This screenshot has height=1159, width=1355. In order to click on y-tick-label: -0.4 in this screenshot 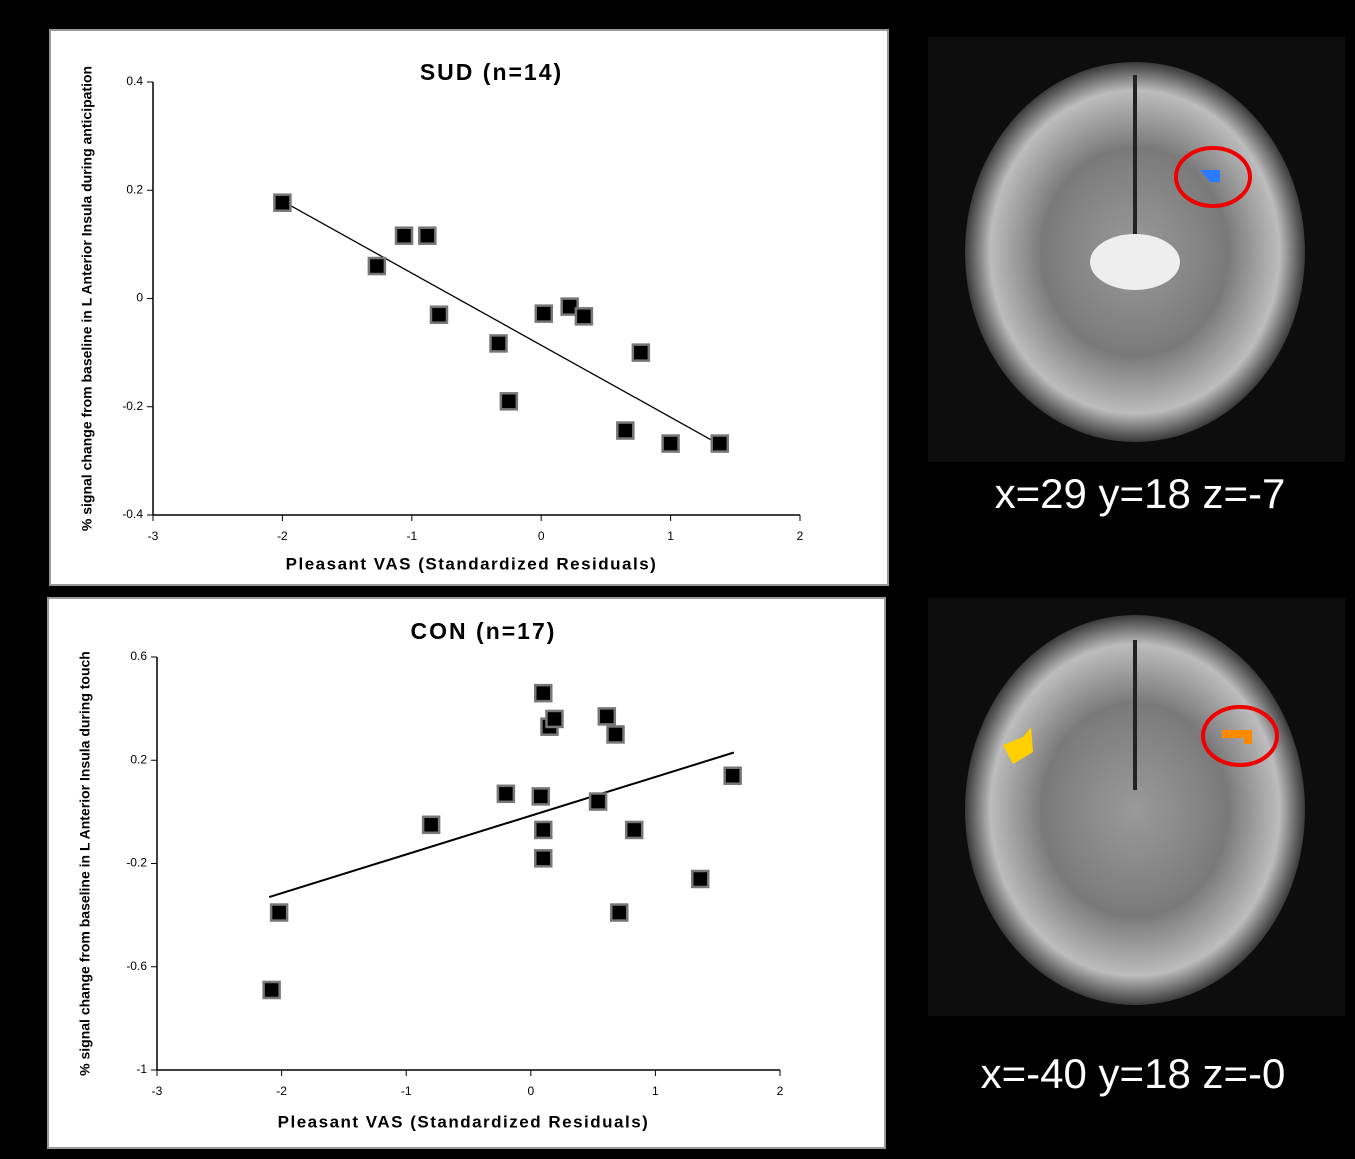, I will do `click(132, 514)`.